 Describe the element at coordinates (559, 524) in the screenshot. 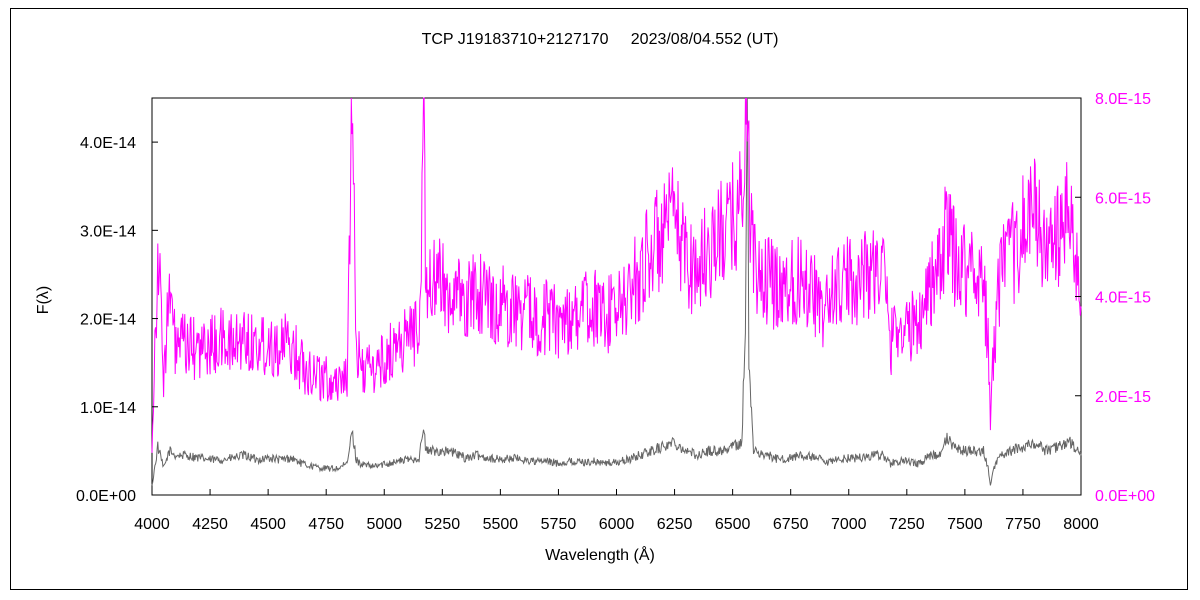

I see `x-tick-label: 5750` at that location.